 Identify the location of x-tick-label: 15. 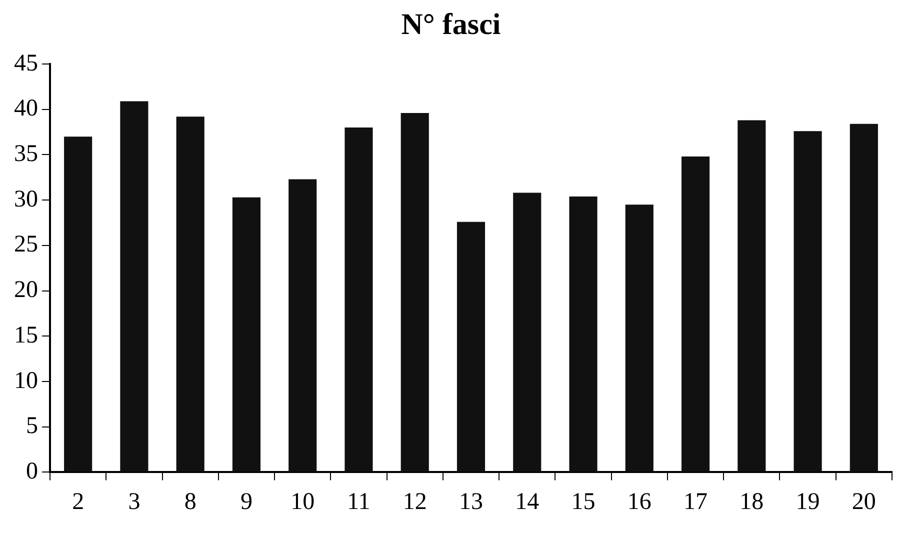
(583, 501).